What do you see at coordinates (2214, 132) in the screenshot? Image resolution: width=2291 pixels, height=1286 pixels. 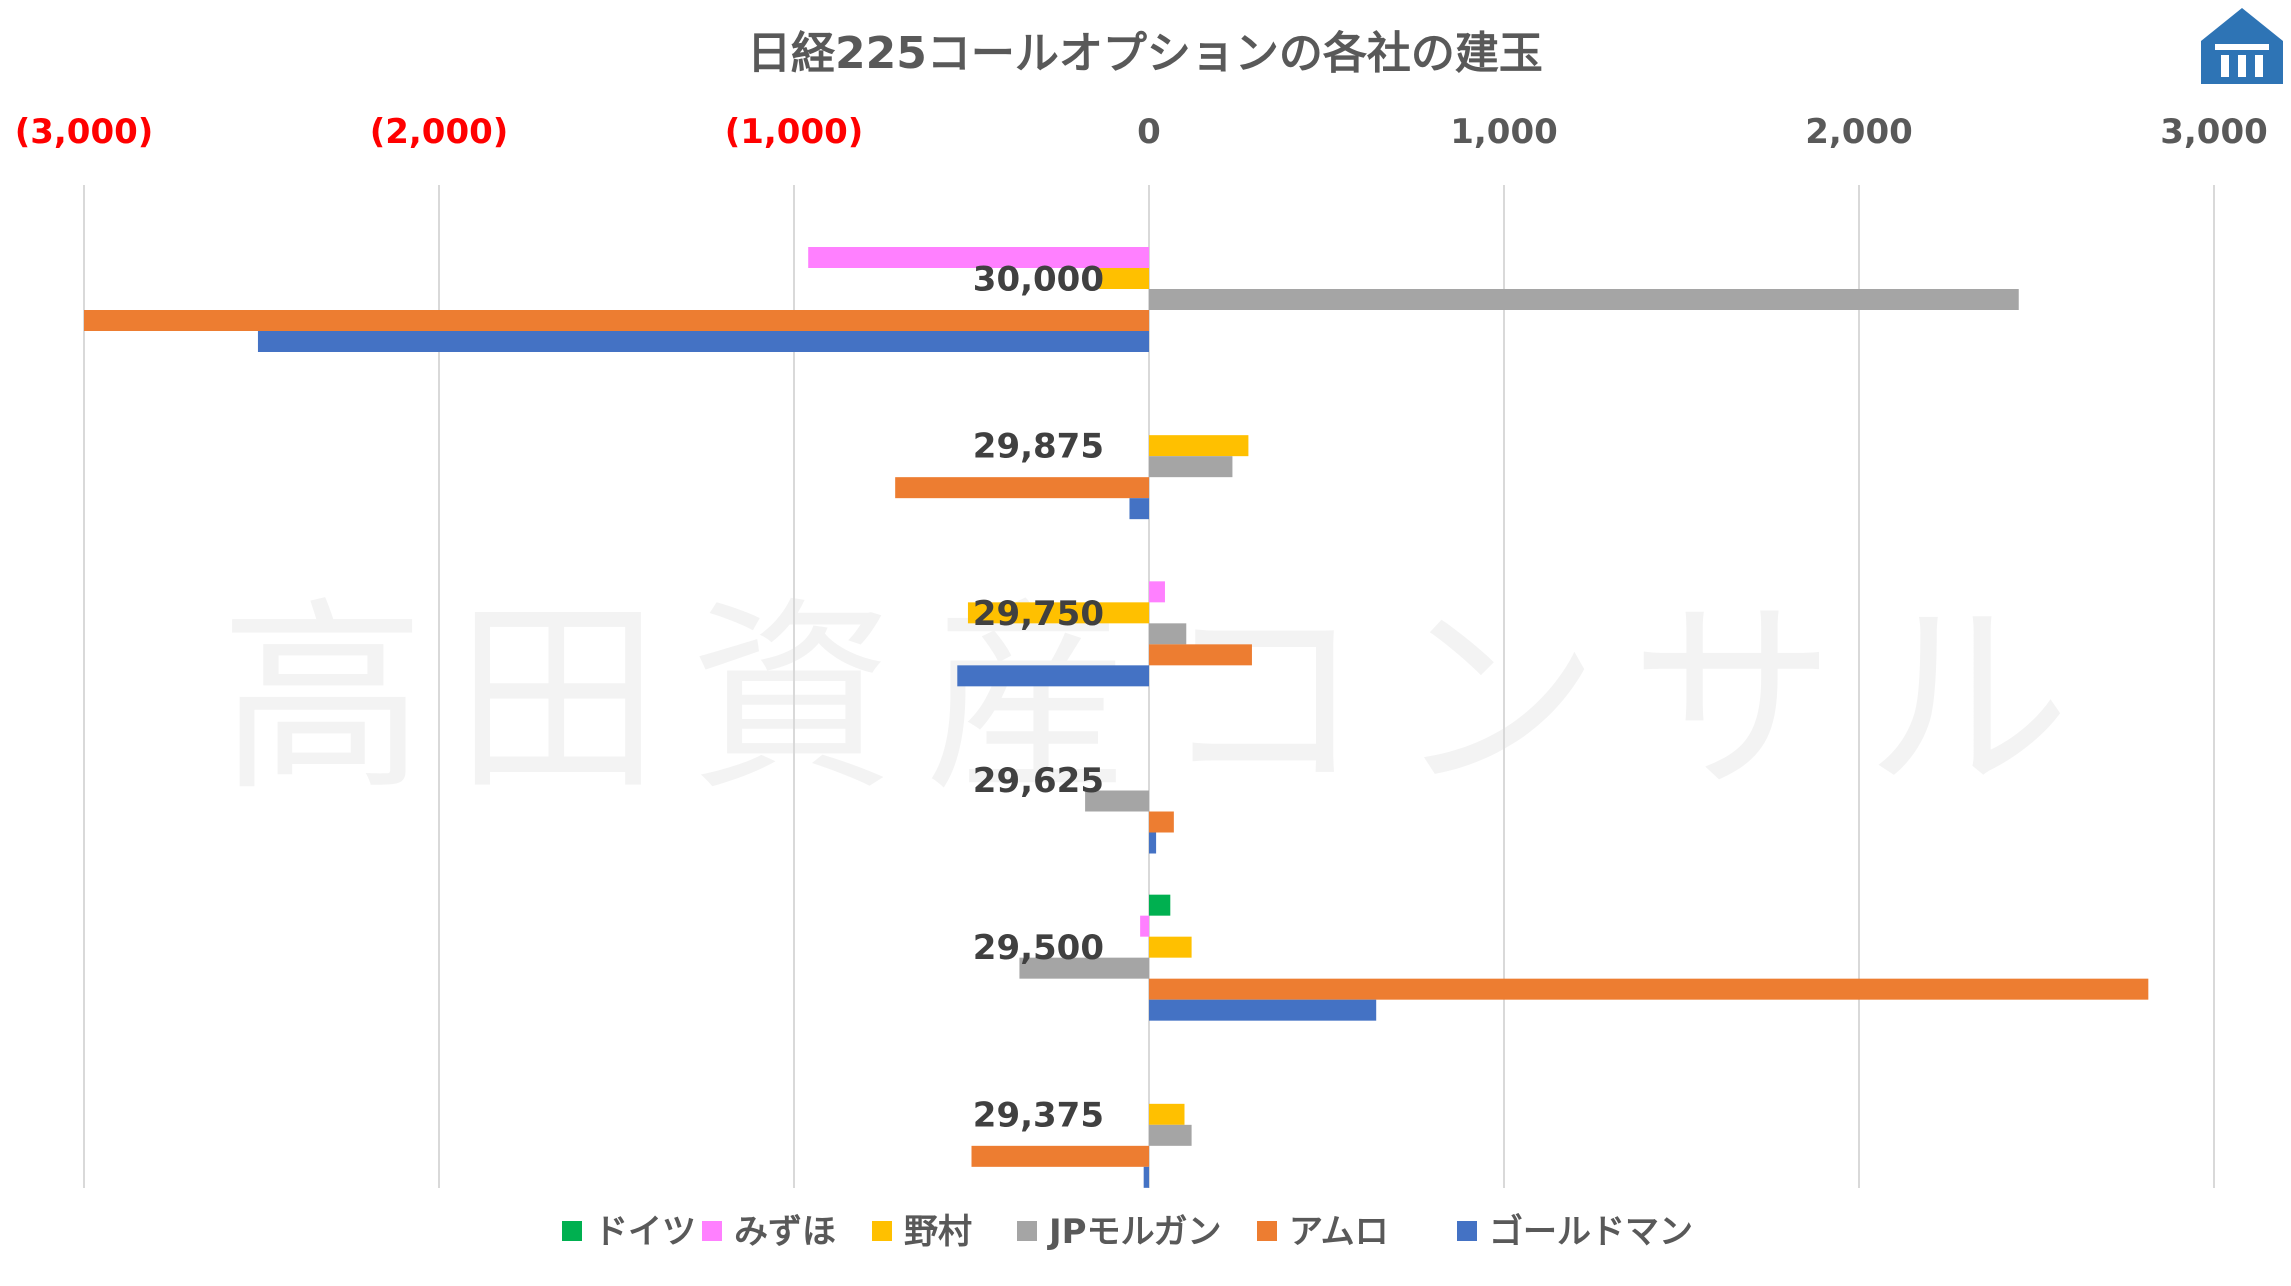 I see `x-tick-label: 3,000` at bounding box center [2214, 132].